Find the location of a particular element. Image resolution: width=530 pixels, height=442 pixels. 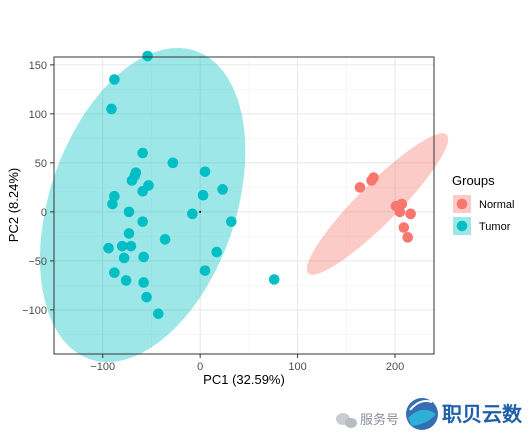

watermark-brand-text: 职贝云数 is located at coordinates (482, 414).